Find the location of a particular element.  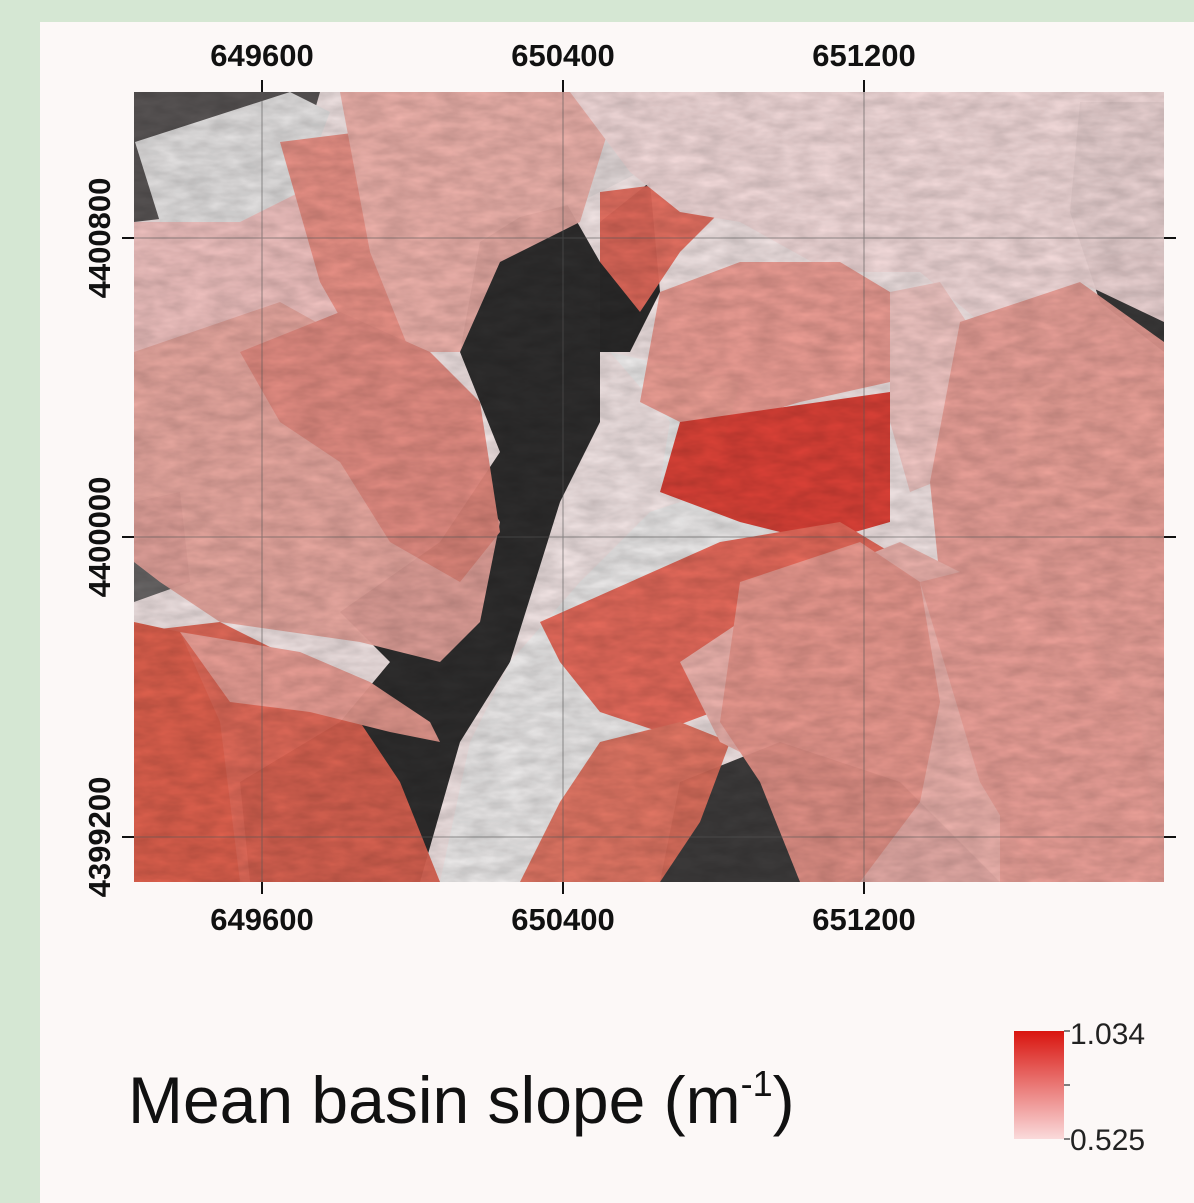

x-tick-label-top: 649600 is located at coordinates (261, 55).